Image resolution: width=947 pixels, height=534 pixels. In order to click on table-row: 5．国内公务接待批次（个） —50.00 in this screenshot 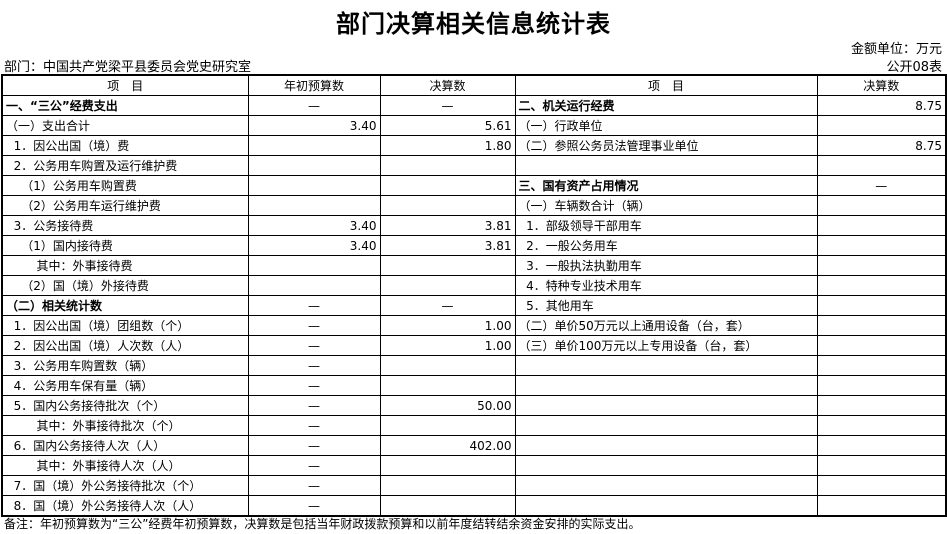, I will do `click(474, 405)`.